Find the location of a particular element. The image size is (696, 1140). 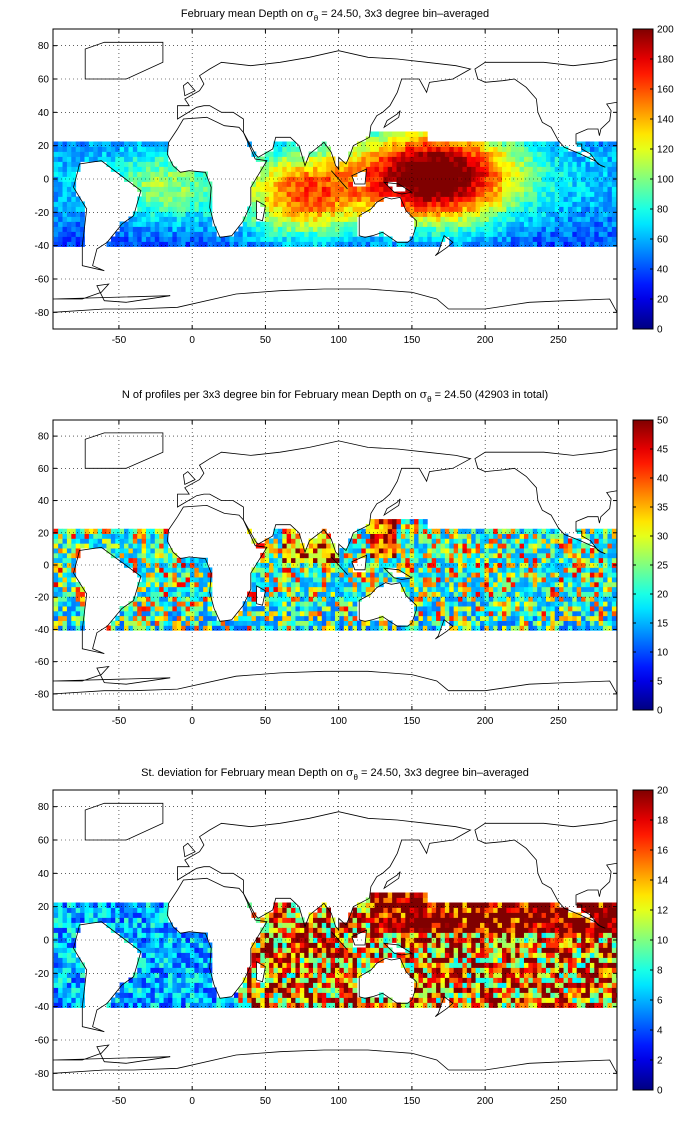

colorbar-tick-label: 40 is located at coordinates (663, 479).